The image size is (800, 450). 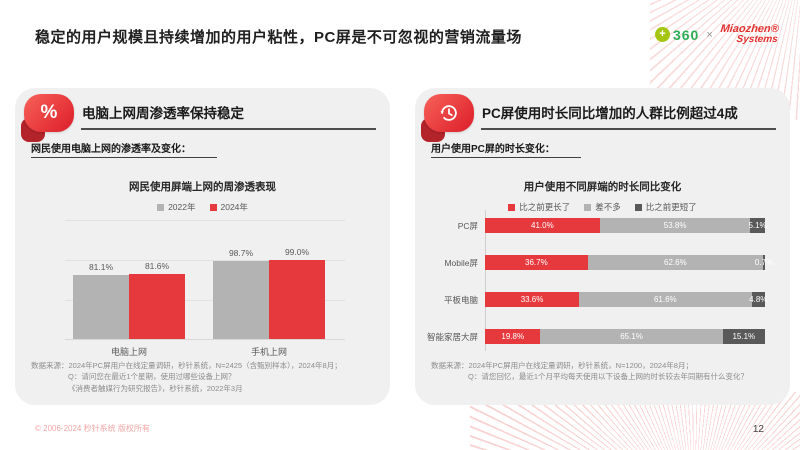 What do you see at coordinates (128, 352) in the screenshot?
I see `category-label: 电脑上网` at bounding box center [128, 352].